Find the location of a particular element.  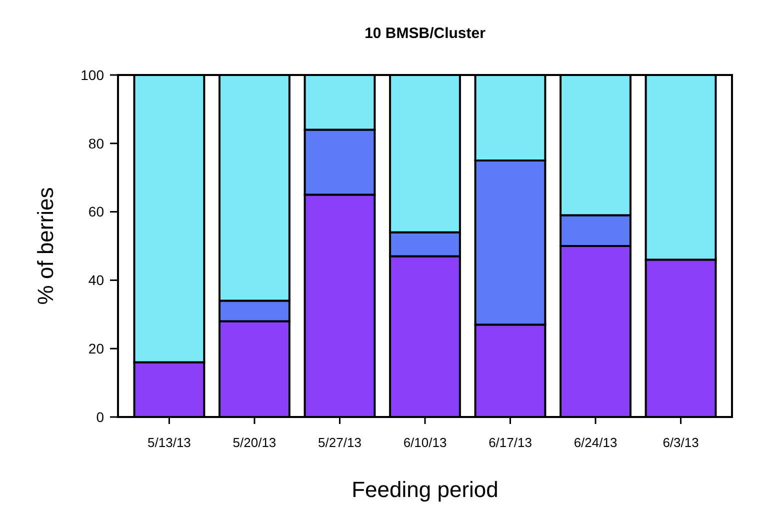

y-tick-label: 60 is located at coordinates (96, 212).